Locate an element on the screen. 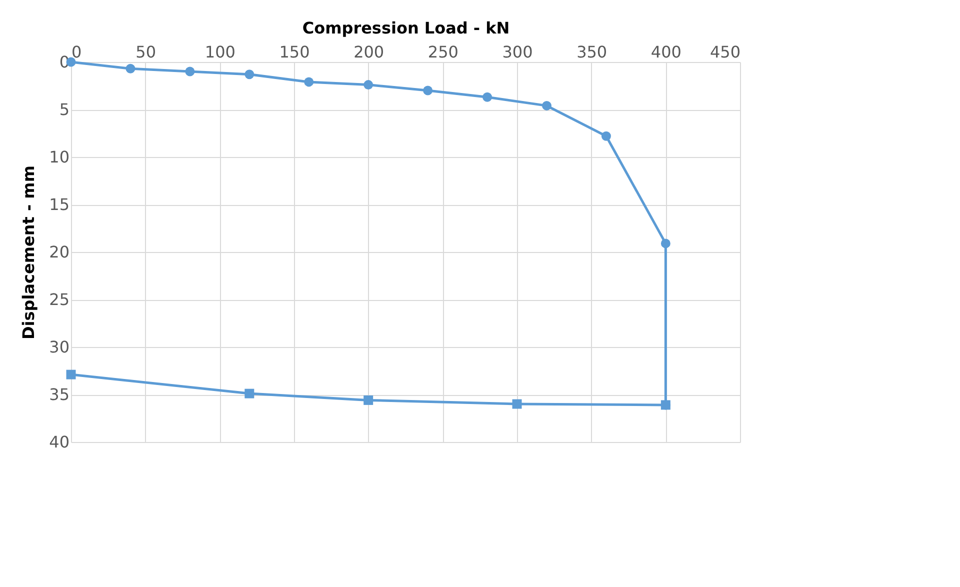 Image resolution: width=960 pixels, height=587 pixels. x-tick-label: 450 is located at coordinates (725, 52).